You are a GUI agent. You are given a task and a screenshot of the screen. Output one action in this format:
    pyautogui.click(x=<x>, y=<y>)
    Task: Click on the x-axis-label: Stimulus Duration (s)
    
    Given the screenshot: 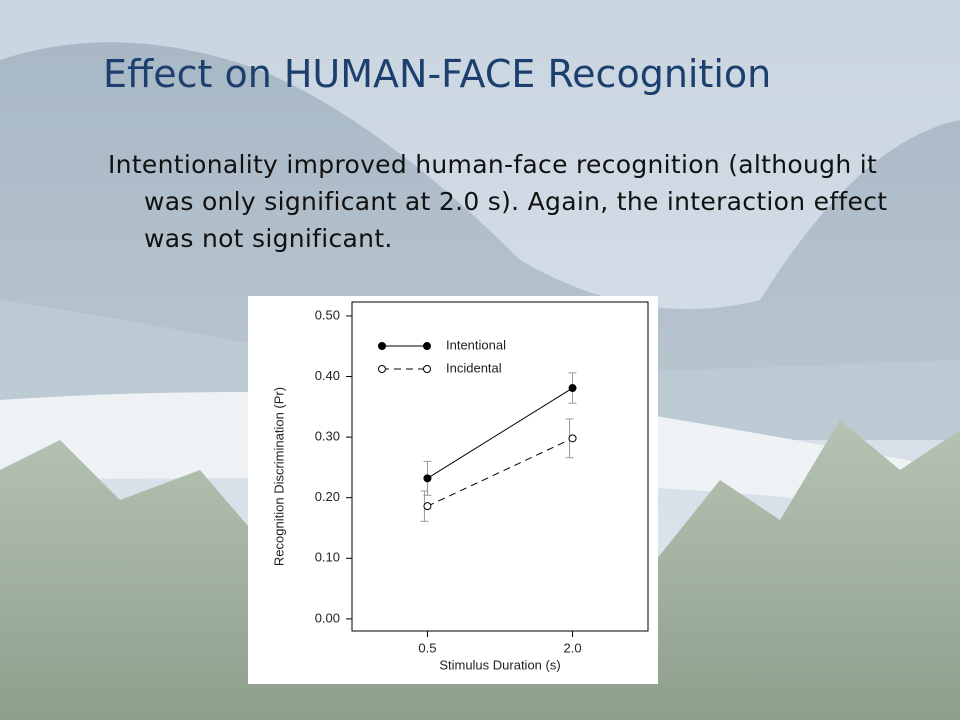 What is the action you would take?
    pyautogui.click(x=499, y=664)
    